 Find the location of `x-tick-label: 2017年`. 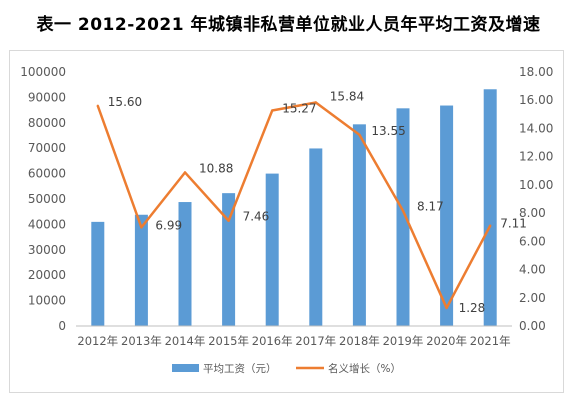

x-tick-label: 2017年 is located at coordinates (315, 341).